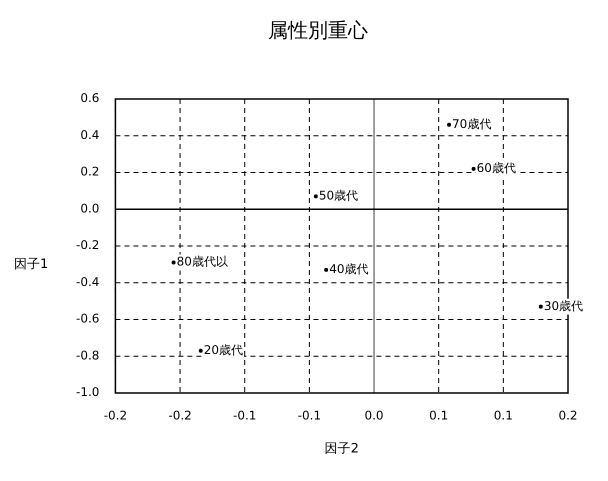 The width and height of the screenshot is (608, 481). Describe the element at coordinates (318, 30) in the screenshot. I see `chart-title: 属性別重心` at that location.